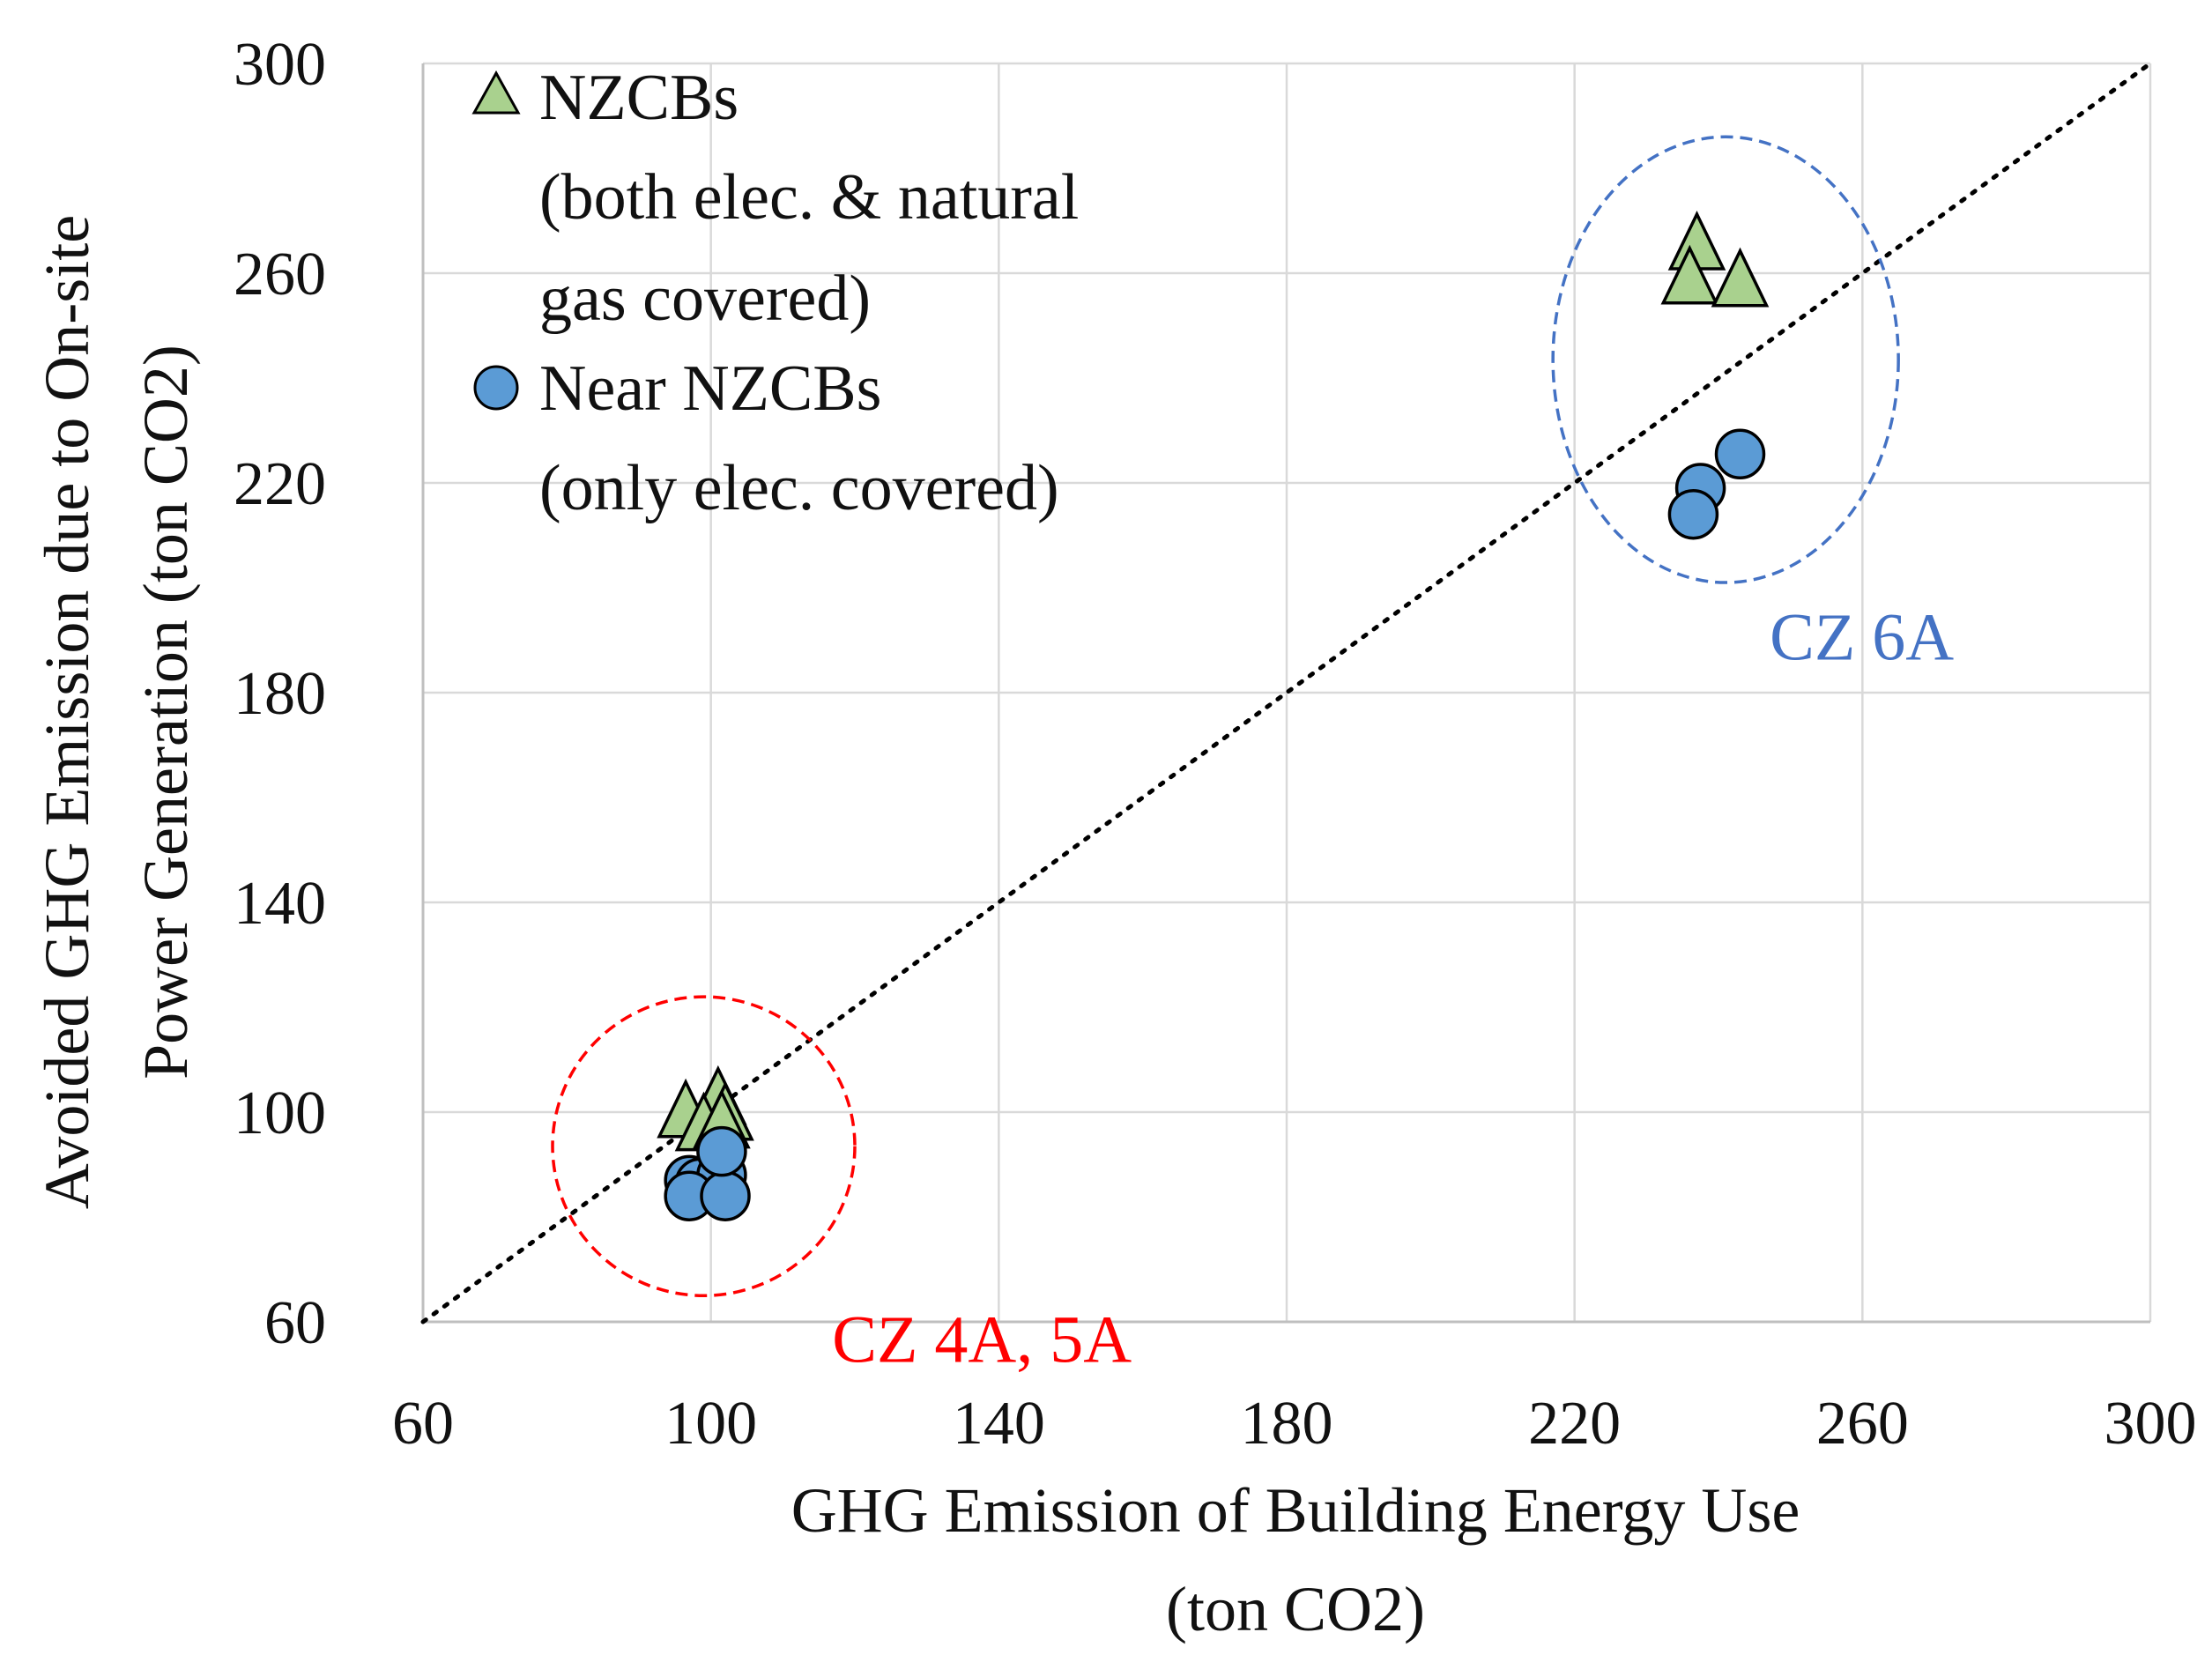 The width and height of the screenshot is (2212, 1662). Describe the element at coordinates (67, 712) in the screenshot. I see `y-axis-title-line-1: Avoided GHG Emission due to On-site` at that location.